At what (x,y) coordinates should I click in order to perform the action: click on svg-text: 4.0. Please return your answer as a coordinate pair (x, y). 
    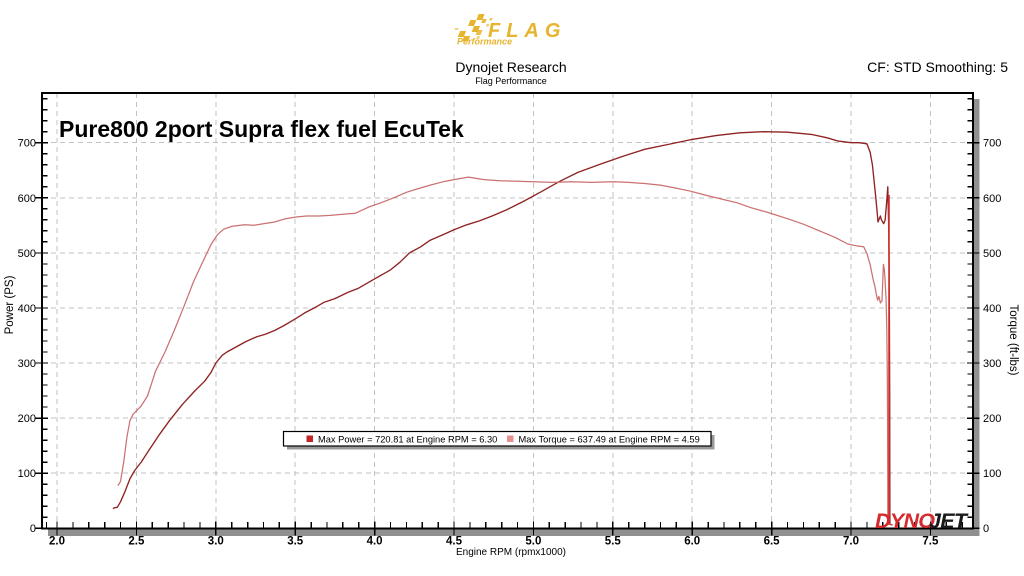
    Looking at the image, I should click on (375, 542).